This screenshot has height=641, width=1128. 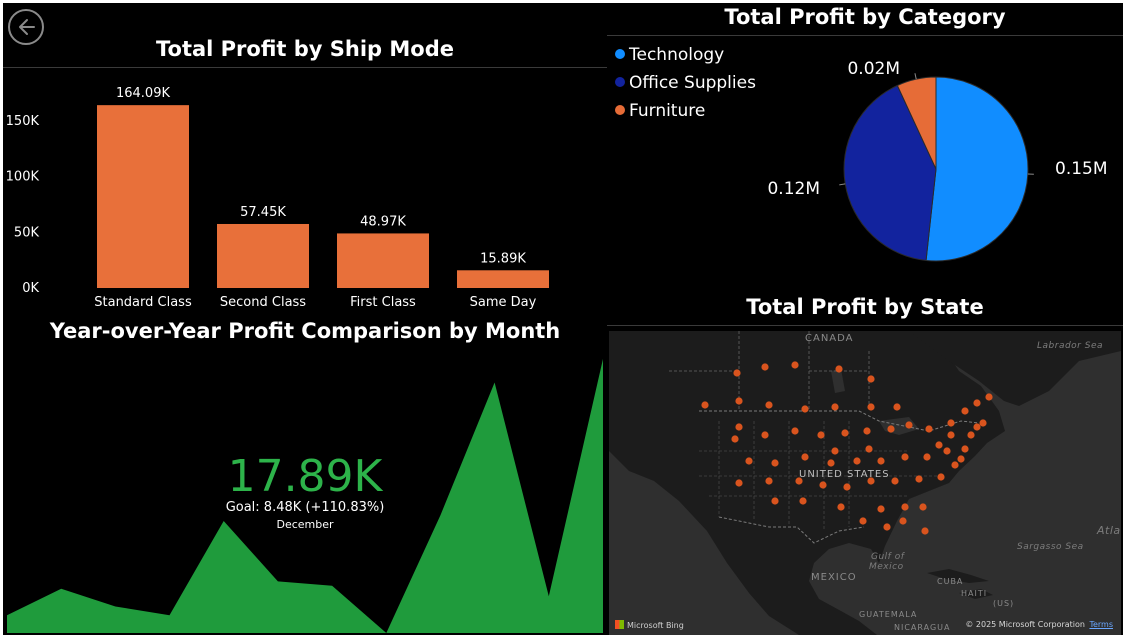 I want to click on ship-mode-title: Total Profit by Ship Mode, so click(x=305, y=49).